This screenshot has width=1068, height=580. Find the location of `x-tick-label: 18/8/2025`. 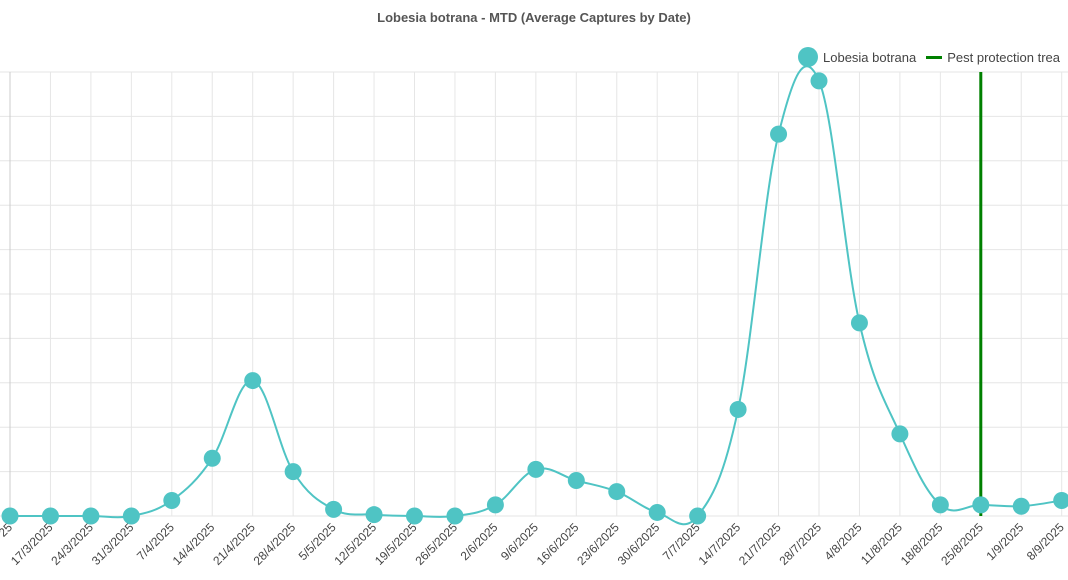

x-tick-label: 18/8/2025 is located at coordinates (922, 544).